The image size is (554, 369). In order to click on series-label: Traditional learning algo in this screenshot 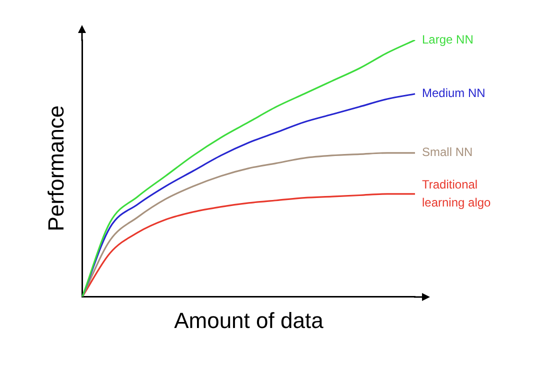, I will do `click(457, 193)`.